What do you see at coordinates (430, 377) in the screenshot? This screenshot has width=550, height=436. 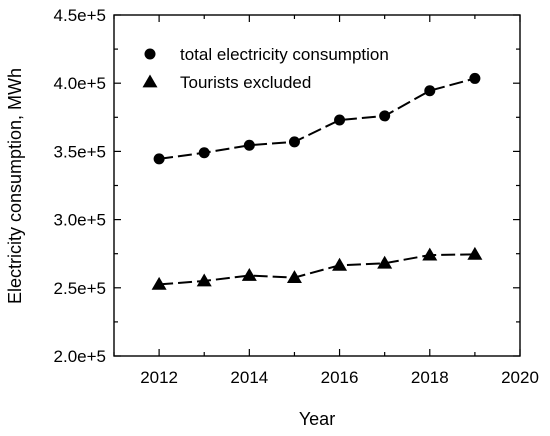 I see `x-tick-label: 2018` at bounding box center [430, 377].